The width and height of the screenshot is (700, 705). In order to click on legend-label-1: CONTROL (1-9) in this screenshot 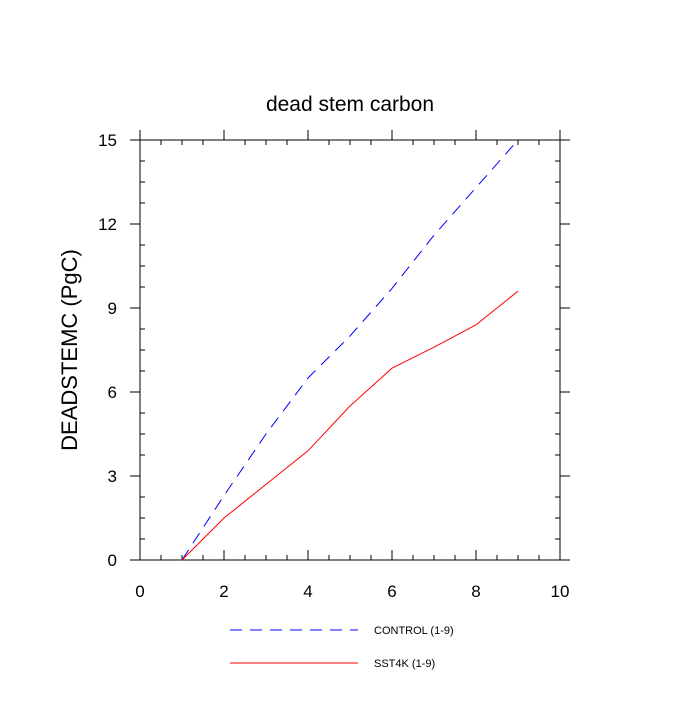, I will do `click(414, 631)`.